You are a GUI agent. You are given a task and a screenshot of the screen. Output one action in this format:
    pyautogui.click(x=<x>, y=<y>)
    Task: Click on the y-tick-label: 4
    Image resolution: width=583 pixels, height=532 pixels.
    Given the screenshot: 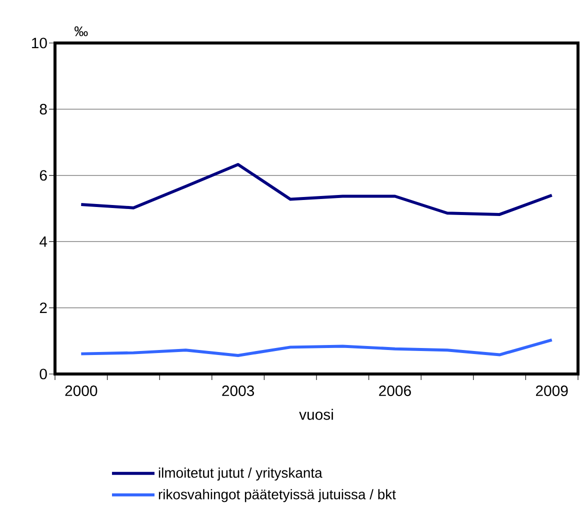 What is the action you would take?
    pyautogui.click(x=44, y=241)
    